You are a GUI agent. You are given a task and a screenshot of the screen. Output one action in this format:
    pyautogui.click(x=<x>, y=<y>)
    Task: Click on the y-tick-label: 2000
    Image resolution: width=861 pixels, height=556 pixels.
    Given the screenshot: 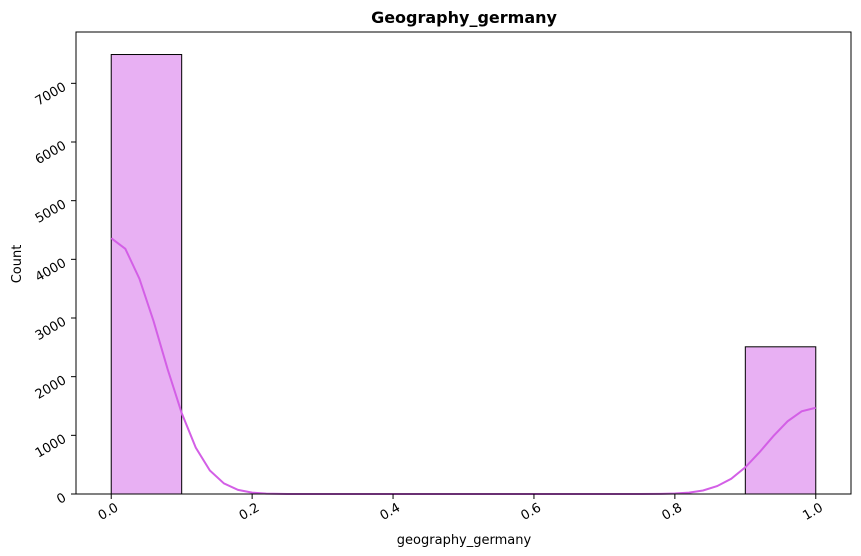 What is the action you would take?
    pyautogui.click(x=51, y=388)
    